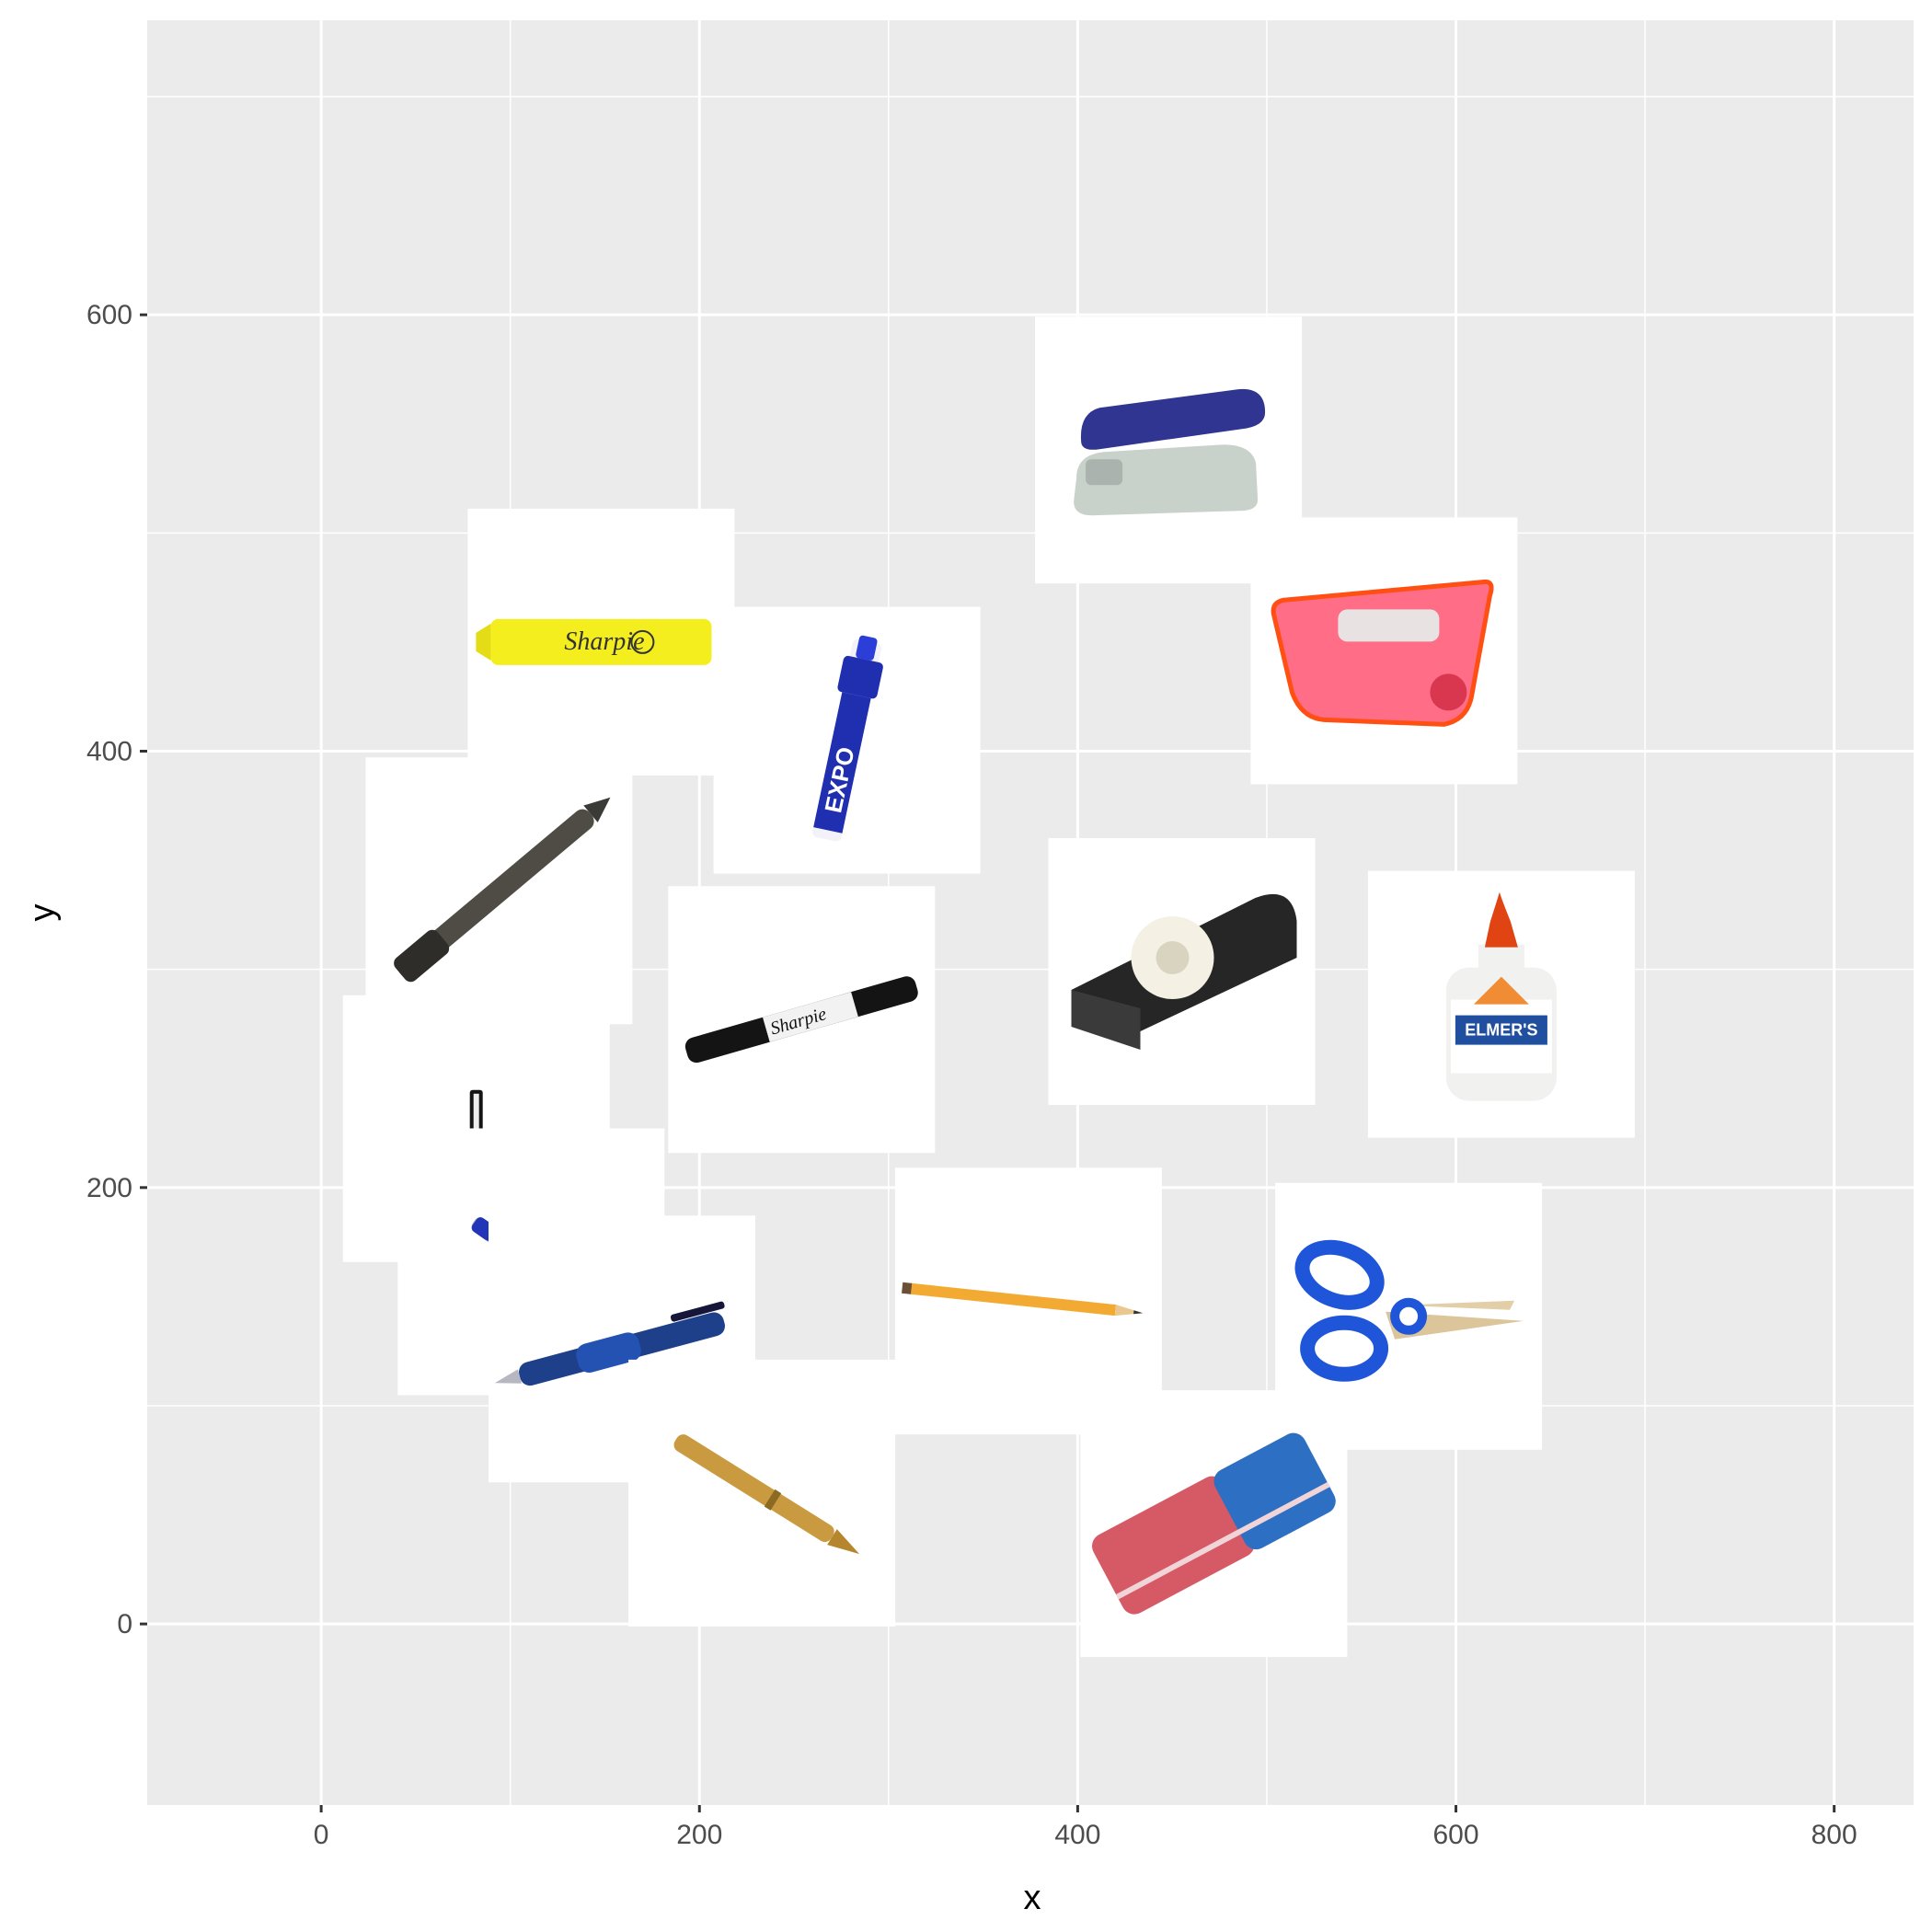 This screenshot has width=1932, height=1932. I want to click on x-tick-label: 200, so click(699, 1835).